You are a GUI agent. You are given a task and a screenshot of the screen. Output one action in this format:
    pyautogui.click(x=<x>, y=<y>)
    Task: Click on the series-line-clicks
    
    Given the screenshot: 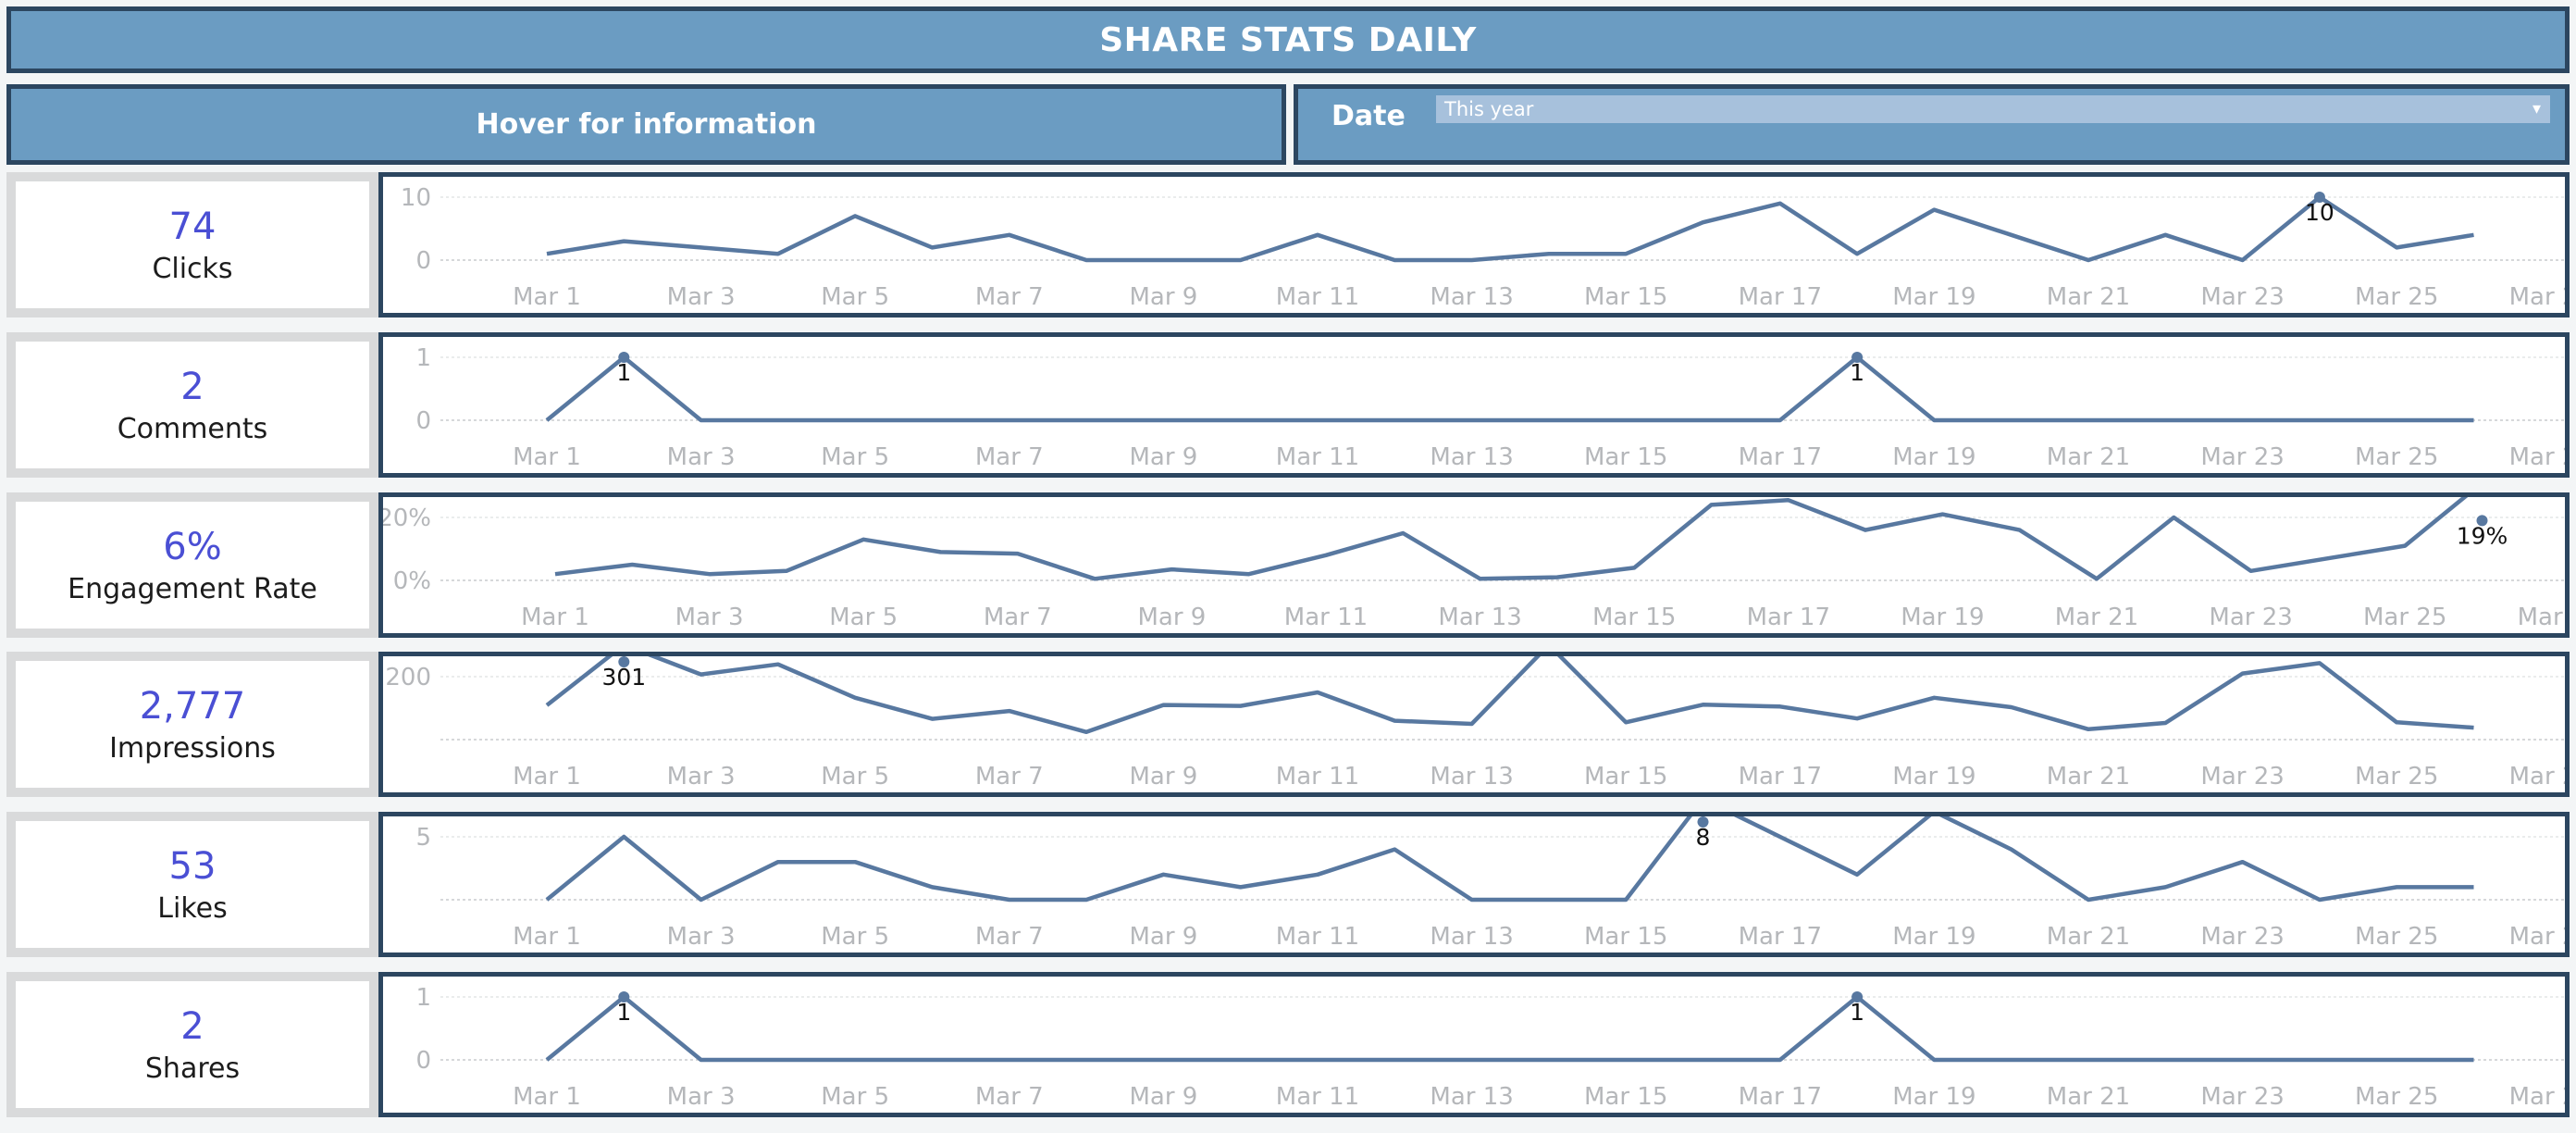 What is the action you would take?
    pyautogui.click(x=1510, y=229)
    